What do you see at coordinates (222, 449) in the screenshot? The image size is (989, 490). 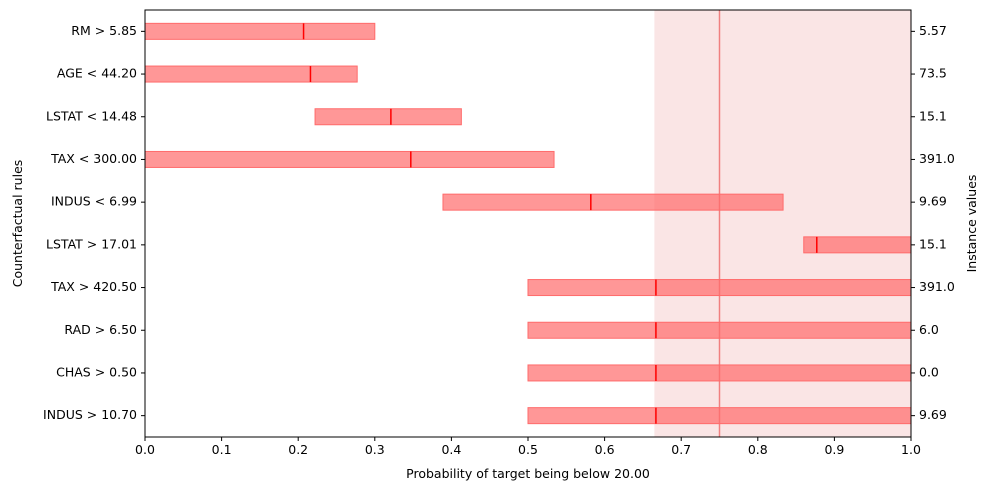 I see `x-tick-label: 0.1` at bounding box center [222, 449].